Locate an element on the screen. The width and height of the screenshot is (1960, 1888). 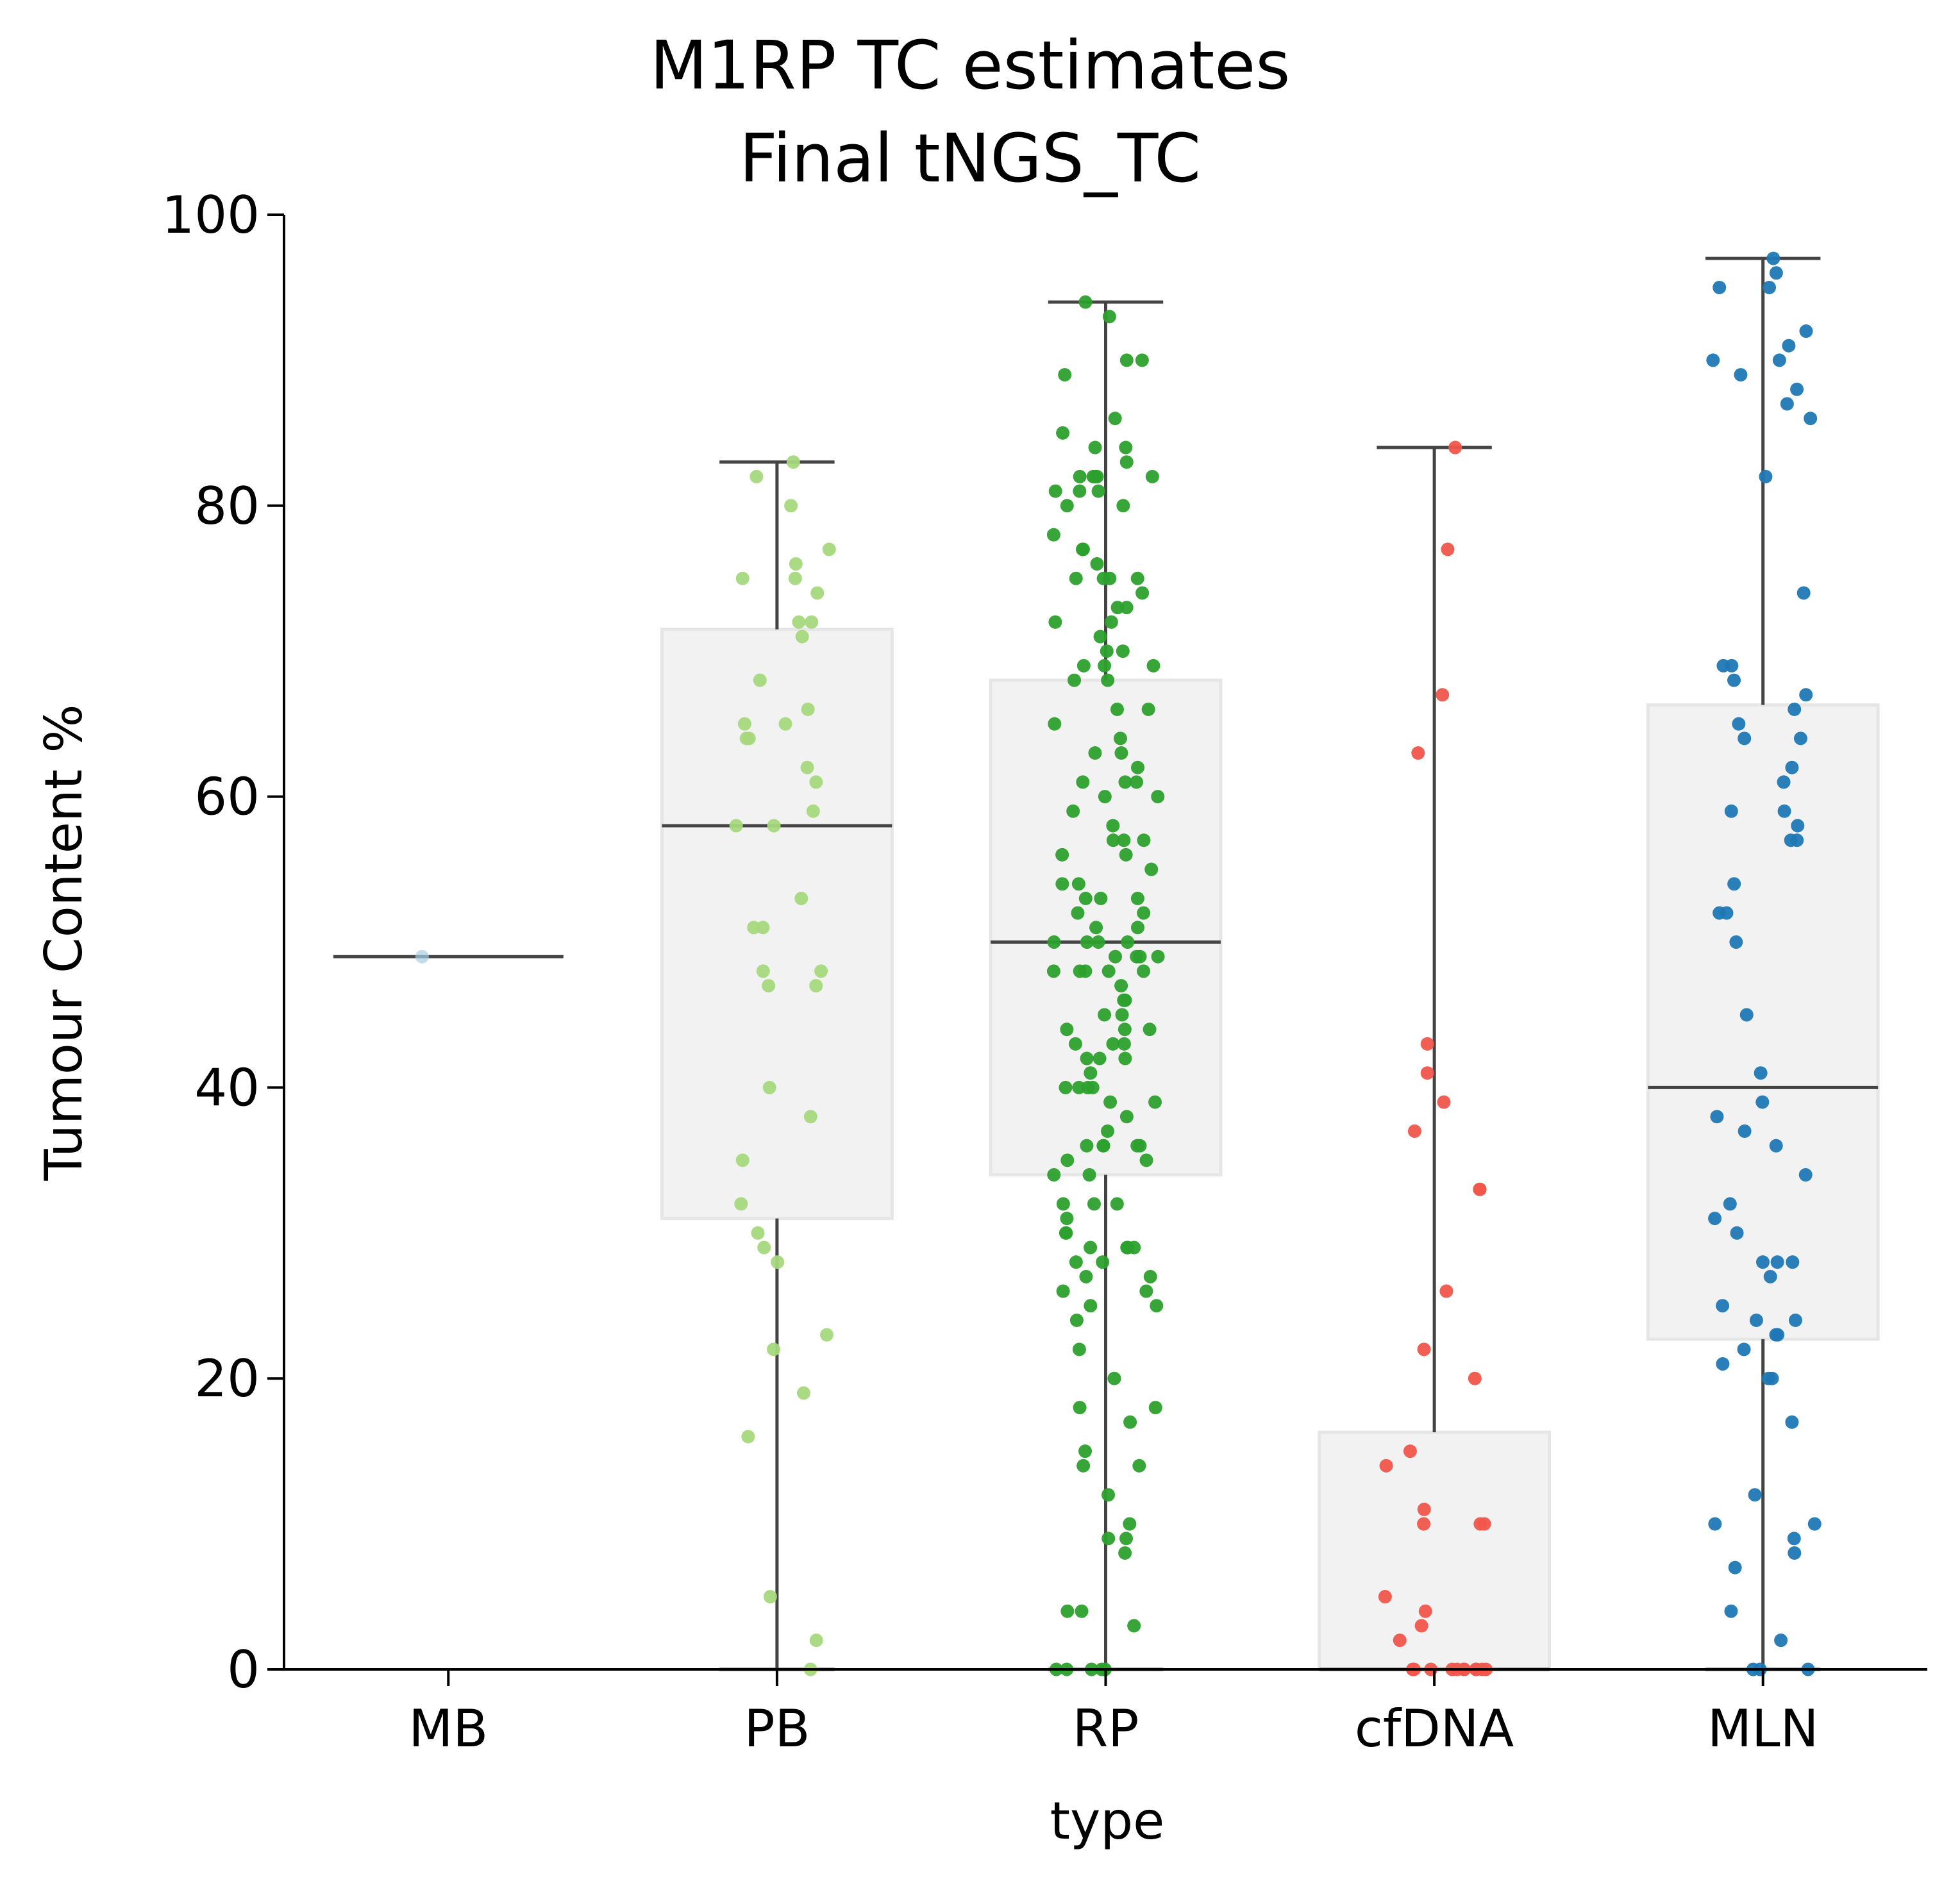
y-tick-label: 20 is located at coordinates (227, 1378).